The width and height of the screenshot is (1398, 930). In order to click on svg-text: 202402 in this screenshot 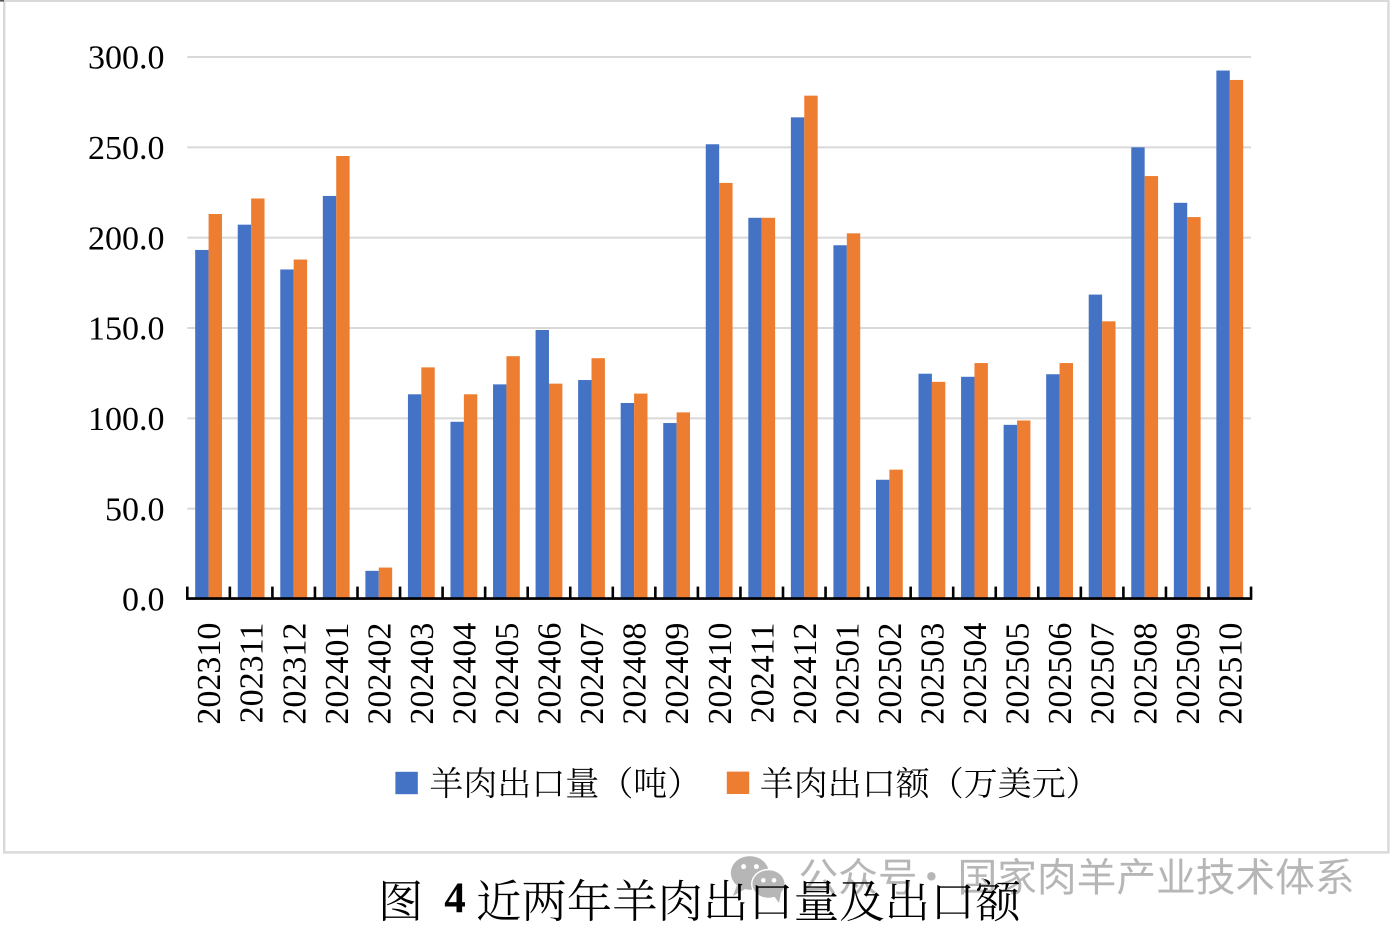, I will do `click(379, 674)`.